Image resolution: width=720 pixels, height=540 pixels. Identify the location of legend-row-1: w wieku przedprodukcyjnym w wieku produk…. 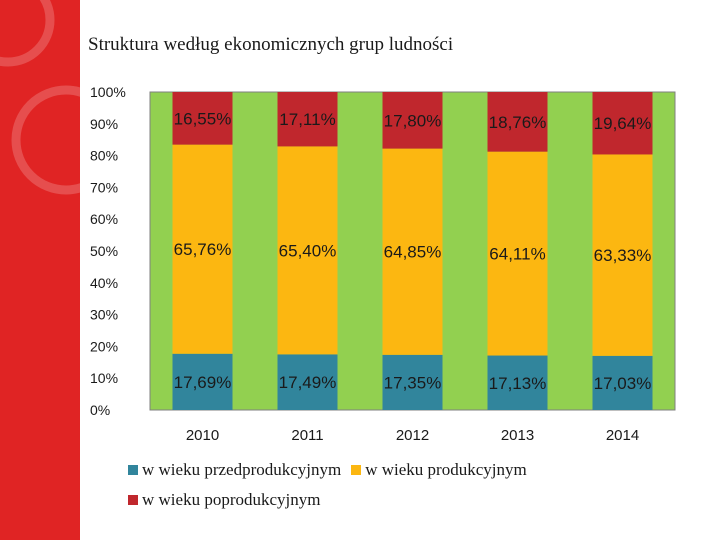
(332, 470).